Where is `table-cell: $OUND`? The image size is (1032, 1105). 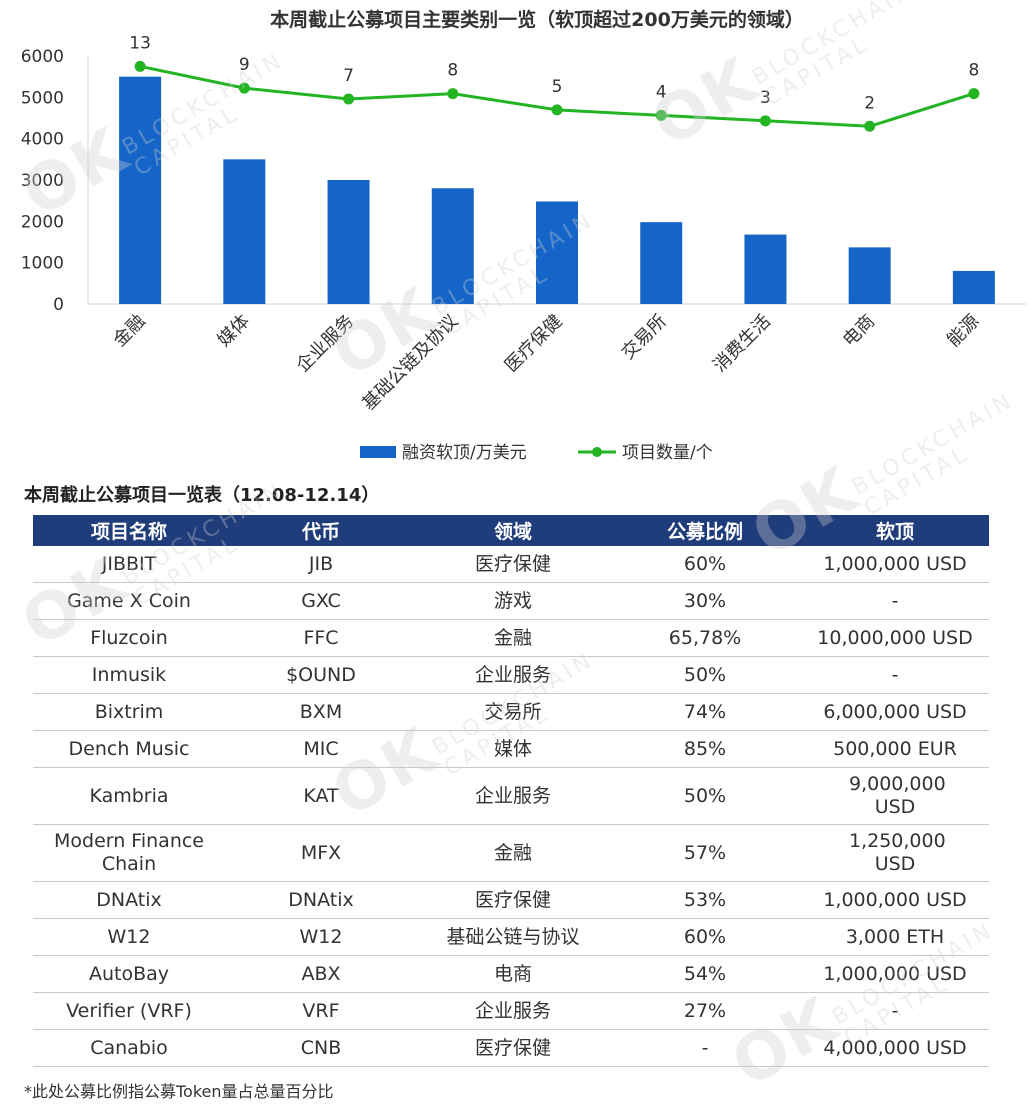
table-cell: $OUND is located at coordinates (321, 675).